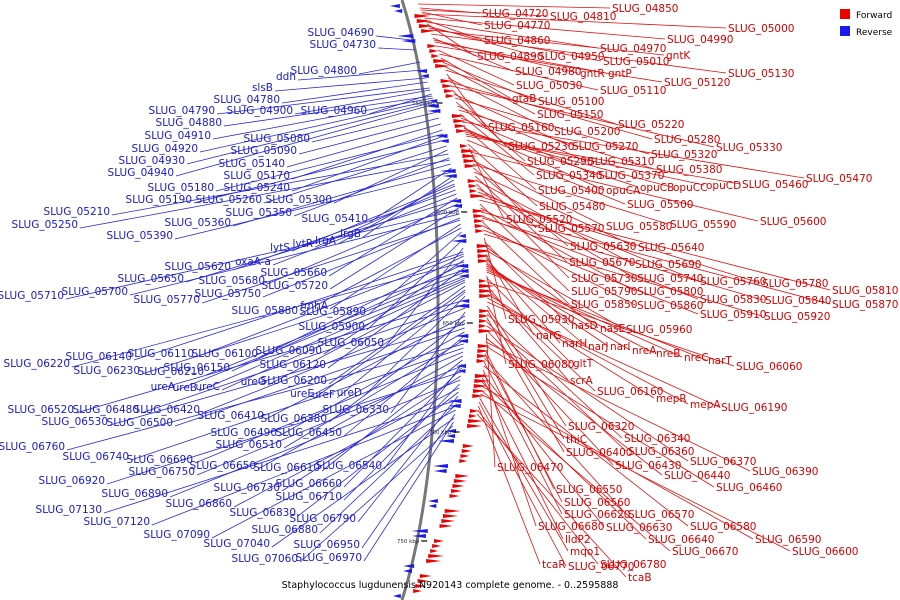 The height and width of the screenshot is (600, 900). What do you see at coordinates (510, 57) in the screenshot?
I see `forward-gene-label: SLUG_04890` at bounding box center [510, 57].